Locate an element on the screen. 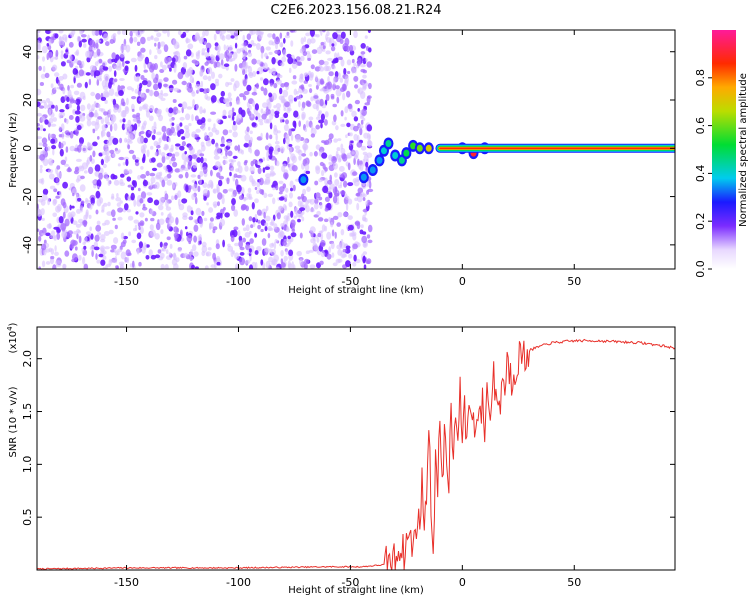  signal-blob-inner is located at coordinates (379, 160).